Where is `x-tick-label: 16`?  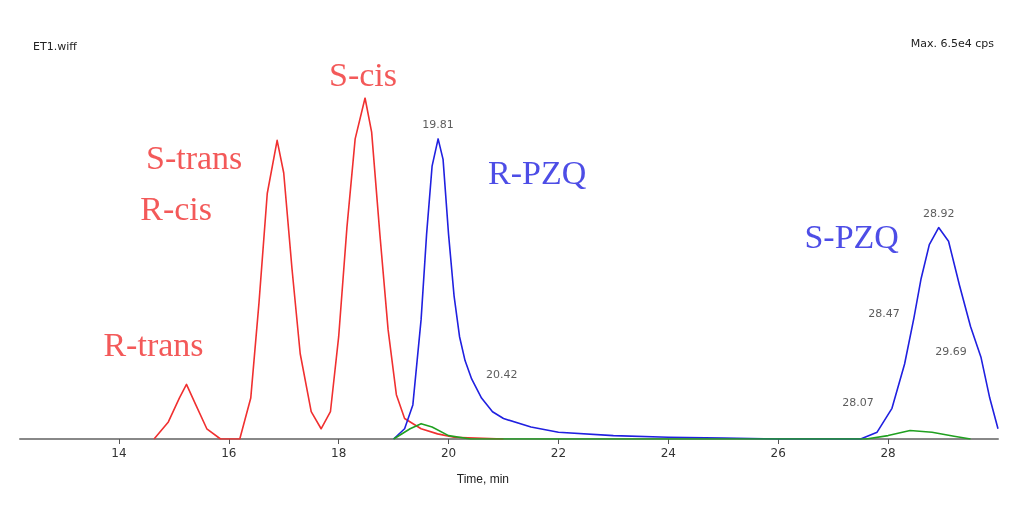 x-tick-label: 16 is located at coordinates (229, 453).